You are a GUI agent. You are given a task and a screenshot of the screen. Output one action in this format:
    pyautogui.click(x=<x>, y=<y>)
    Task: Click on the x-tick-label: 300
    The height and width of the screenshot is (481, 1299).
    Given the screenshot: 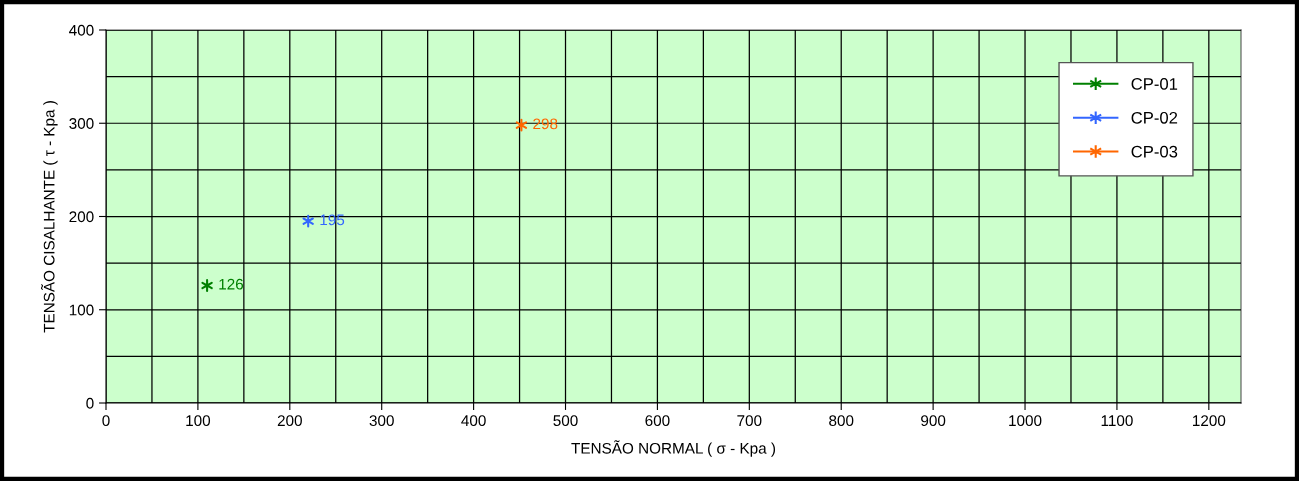 What is the action you would take?
    pyautogui.click(x=381, y=421)
    